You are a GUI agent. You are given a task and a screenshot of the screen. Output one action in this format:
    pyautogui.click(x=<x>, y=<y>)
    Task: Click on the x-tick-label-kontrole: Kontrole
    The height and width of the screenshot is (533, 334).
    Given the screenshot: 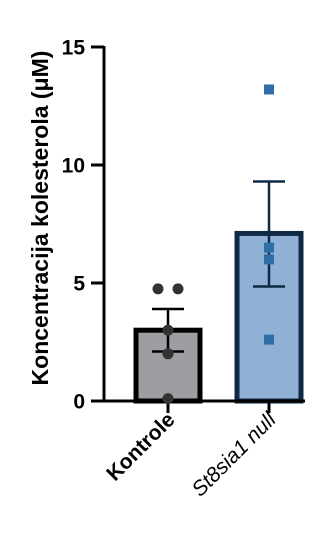 What is the action you would take?
    pyautogui.click(x=140, y=446)
    